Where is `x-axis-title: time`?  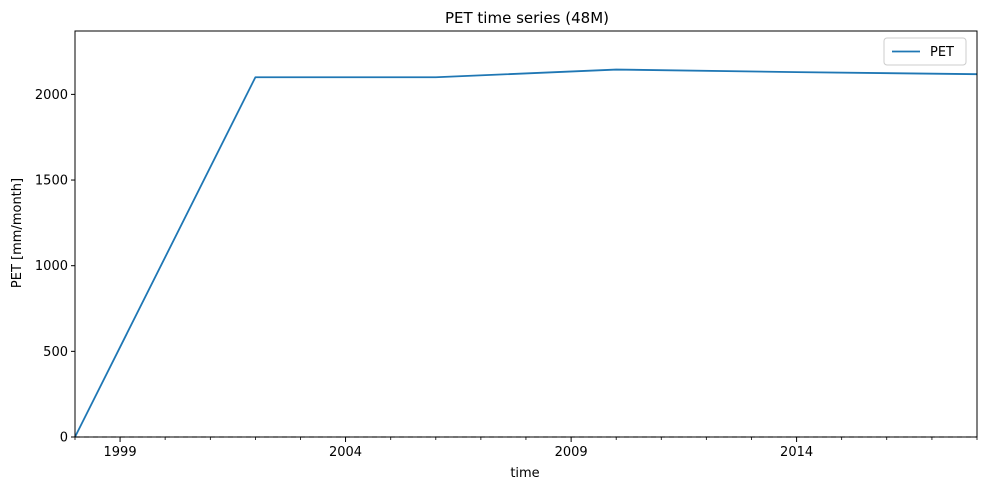
x-axis-title: time is located at coordinates (524, 473).